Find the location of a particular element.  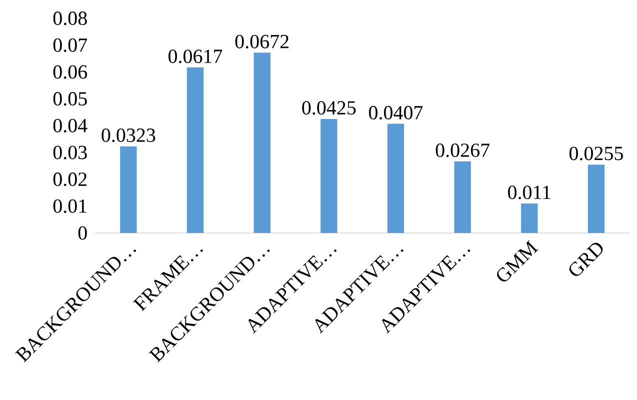

data-label: 0.0425 is located at coordinates (329, 108).